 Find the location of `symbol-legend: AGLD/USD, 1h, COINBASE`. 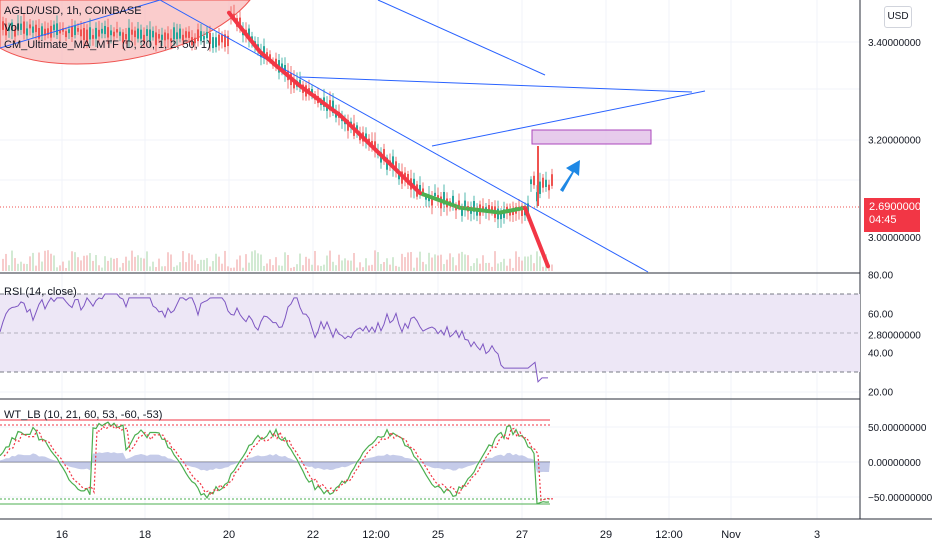

symbol-legend: AGLD/USD, 1h, COINBASE is located at coordinates (73, 11).